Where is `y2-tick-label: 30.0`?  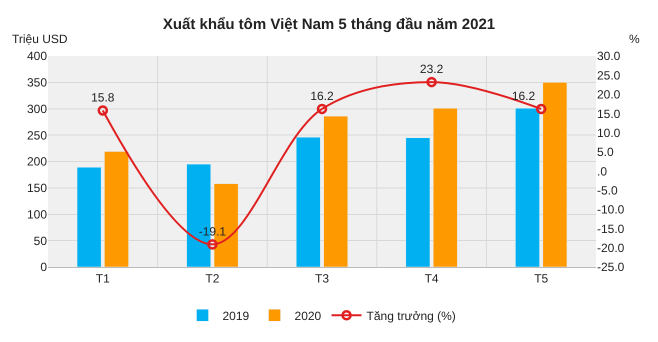
y2-tick-label: 30.0 is located at coordinates (609, 56).